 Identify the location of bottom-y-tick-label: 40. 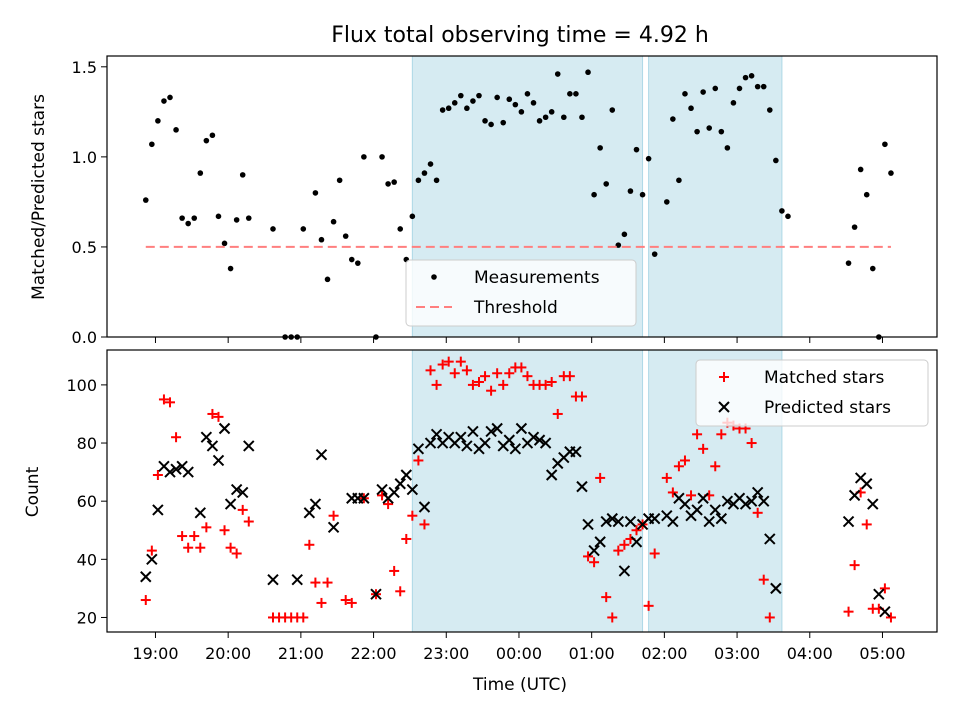
(87, 559).